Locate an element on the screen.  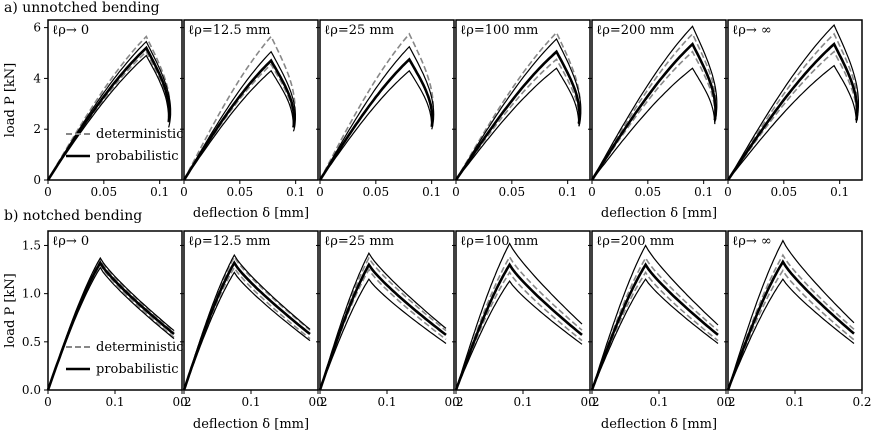
row-title: b) notched bending is located at coordinates (73, 216).